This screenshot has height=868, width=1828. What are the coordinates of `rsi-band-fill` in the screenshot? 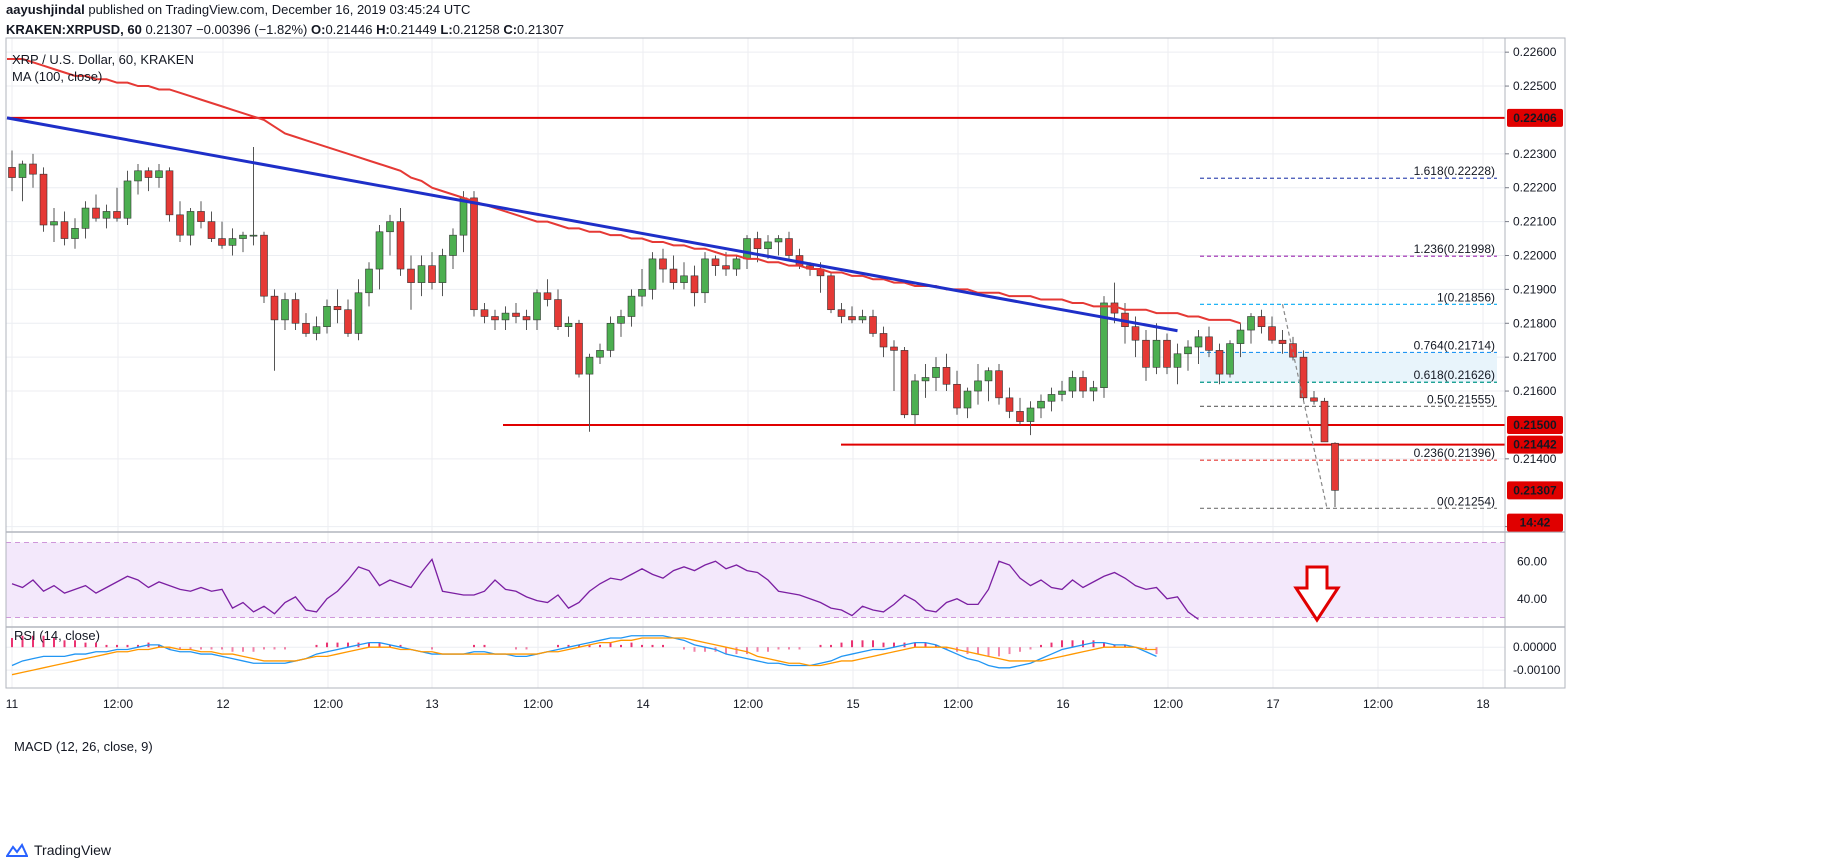 It's located at (755, 580).